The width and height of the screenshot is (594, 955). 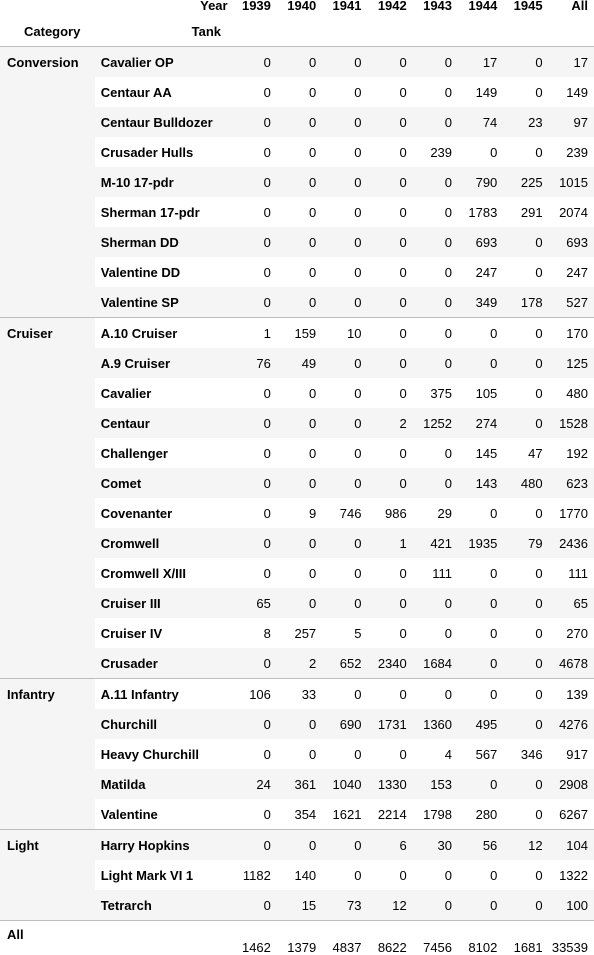 I want to click on year-column-header: 1940, so click(x=299, y=8).